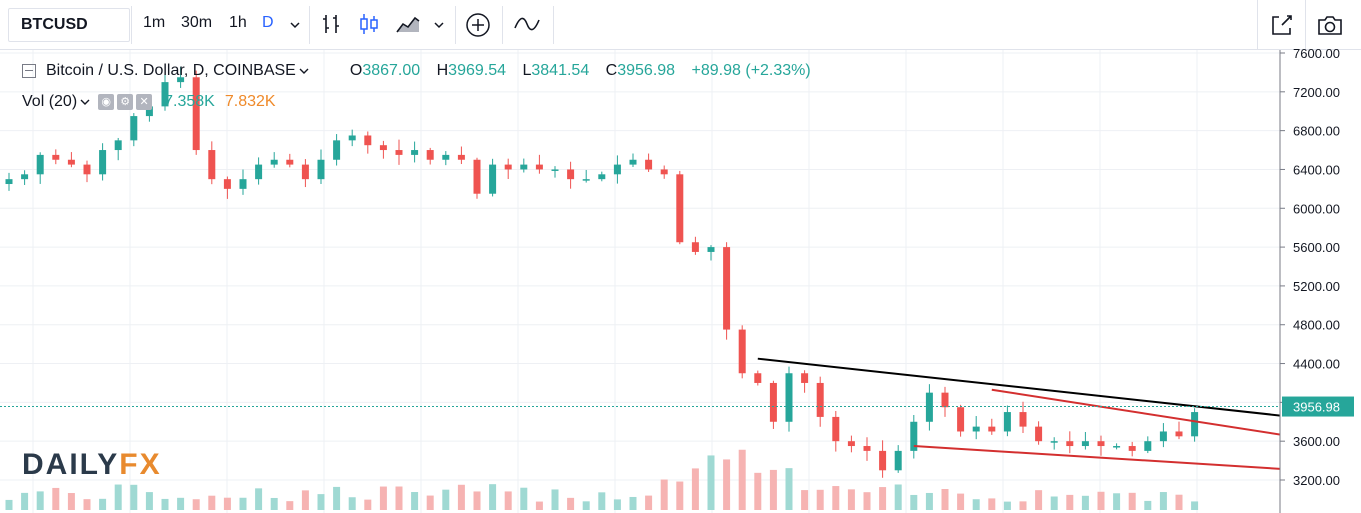 This screenshot has height=513, width=1361. What do you see at coordinates (1330, 25) in the screenshot?
I see `camera-icon` at bounding box center [1330, 25].